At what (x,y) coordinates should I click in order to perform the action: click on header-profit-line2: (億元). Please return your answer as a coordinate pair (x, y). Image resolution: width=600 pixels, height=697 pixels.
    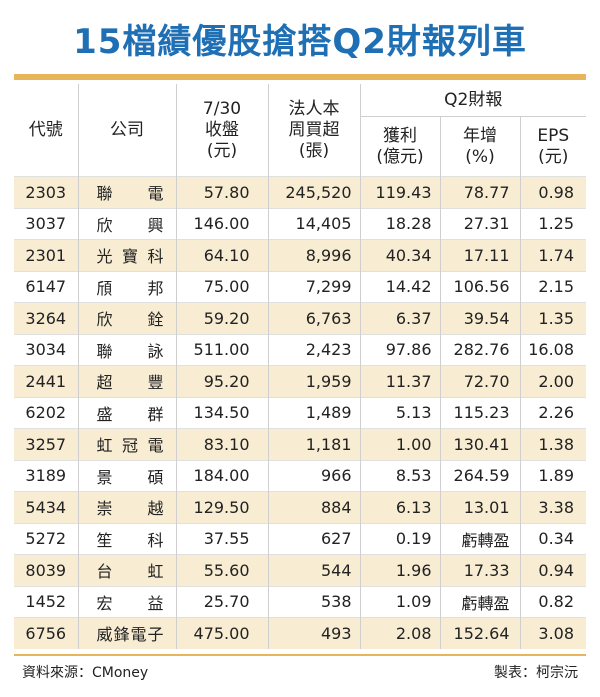
    Looking at the image, I should click on (400, 156).